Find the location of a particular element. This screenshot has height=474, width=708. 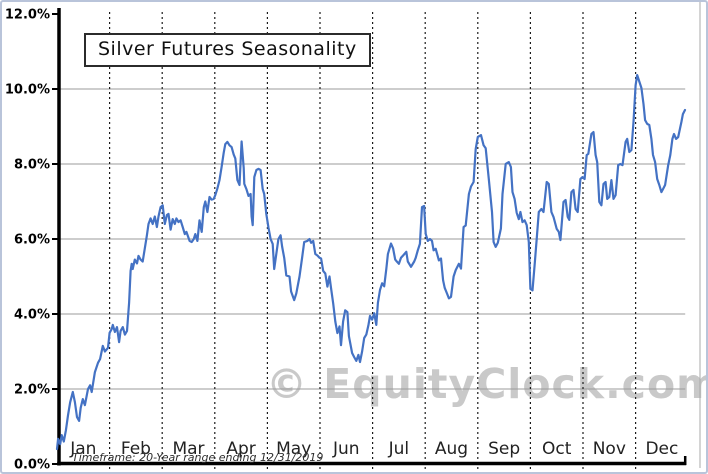

chart-title: Silver Futures Seasonality is located at coordinates (227, 50).